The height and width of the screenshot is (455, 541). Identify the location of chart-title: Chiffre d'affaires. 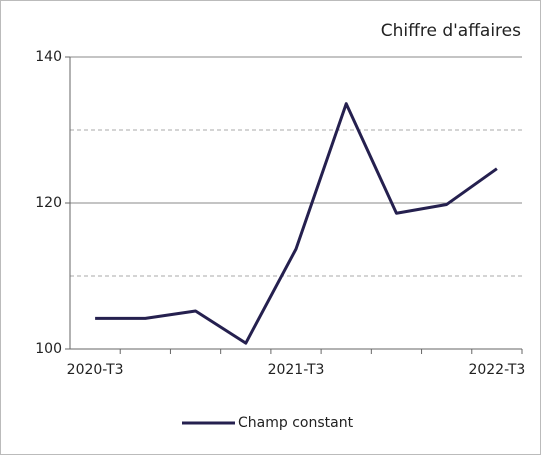
(451, 31).